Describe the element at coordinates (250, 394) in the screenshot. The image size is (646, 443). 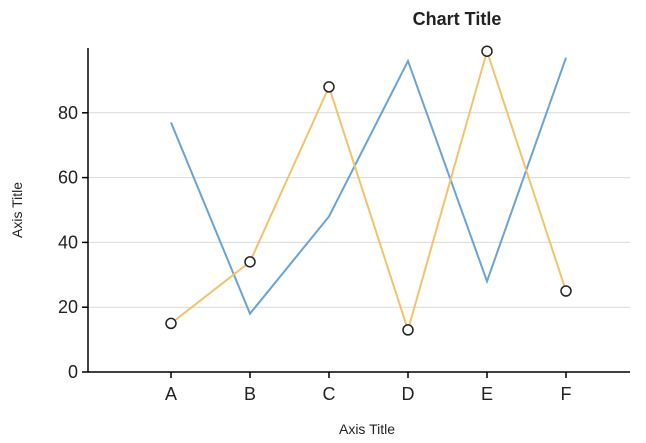
I see `x-tick-label-B: B` at that location.